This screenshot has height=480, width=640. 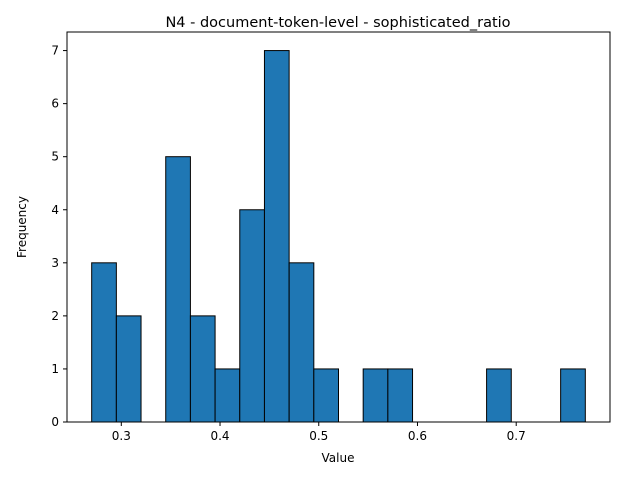 What do you see at coordinates (338, 458) in the screenshot?
I see `x-axis-label: Value` at bounding box center [338, 458].